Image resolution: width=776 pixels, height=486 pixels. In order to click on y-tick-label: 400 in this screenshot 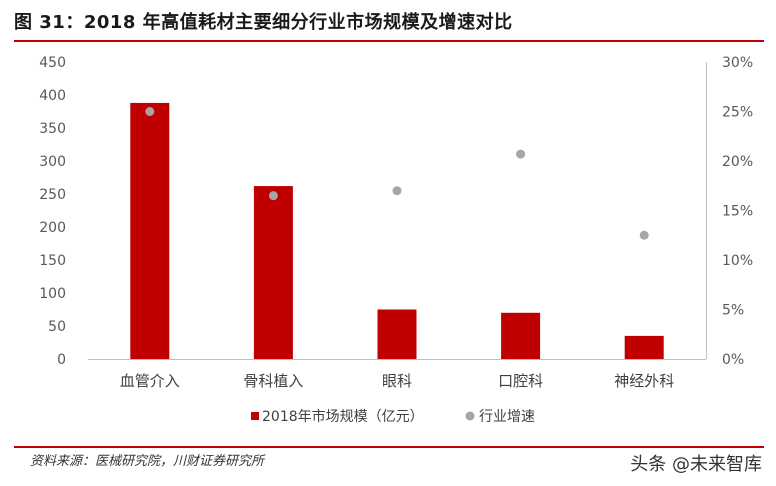, I will do `click(52, 96)`.